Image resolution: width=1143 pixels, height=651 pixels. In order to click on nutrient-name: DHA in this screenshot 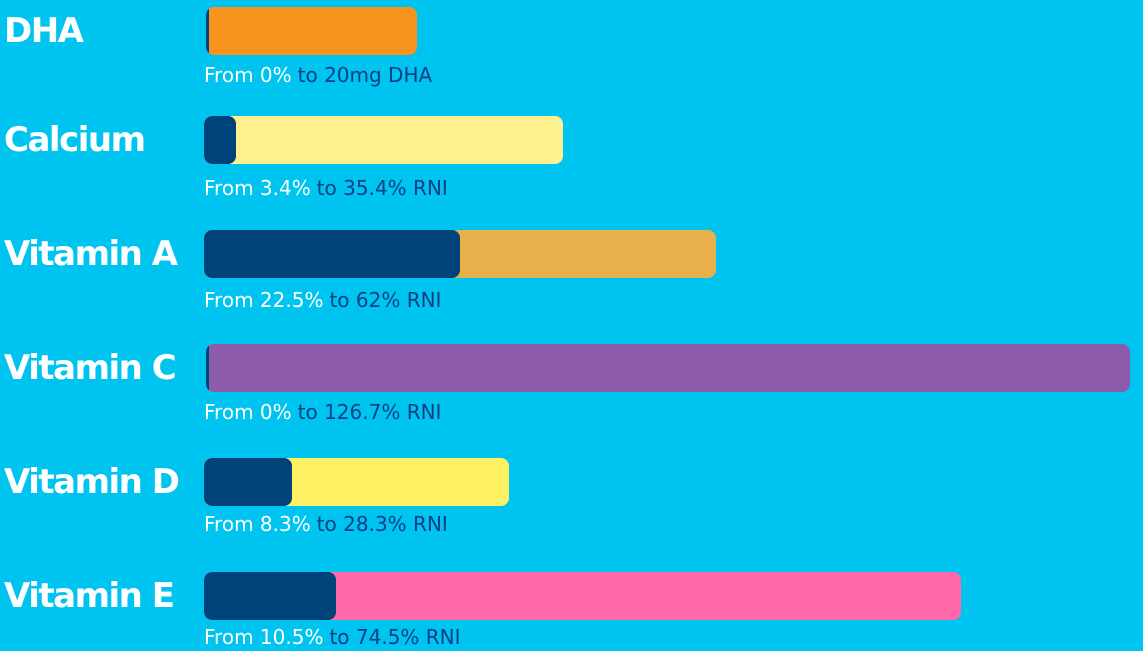, I will do `click(44, 31)`.